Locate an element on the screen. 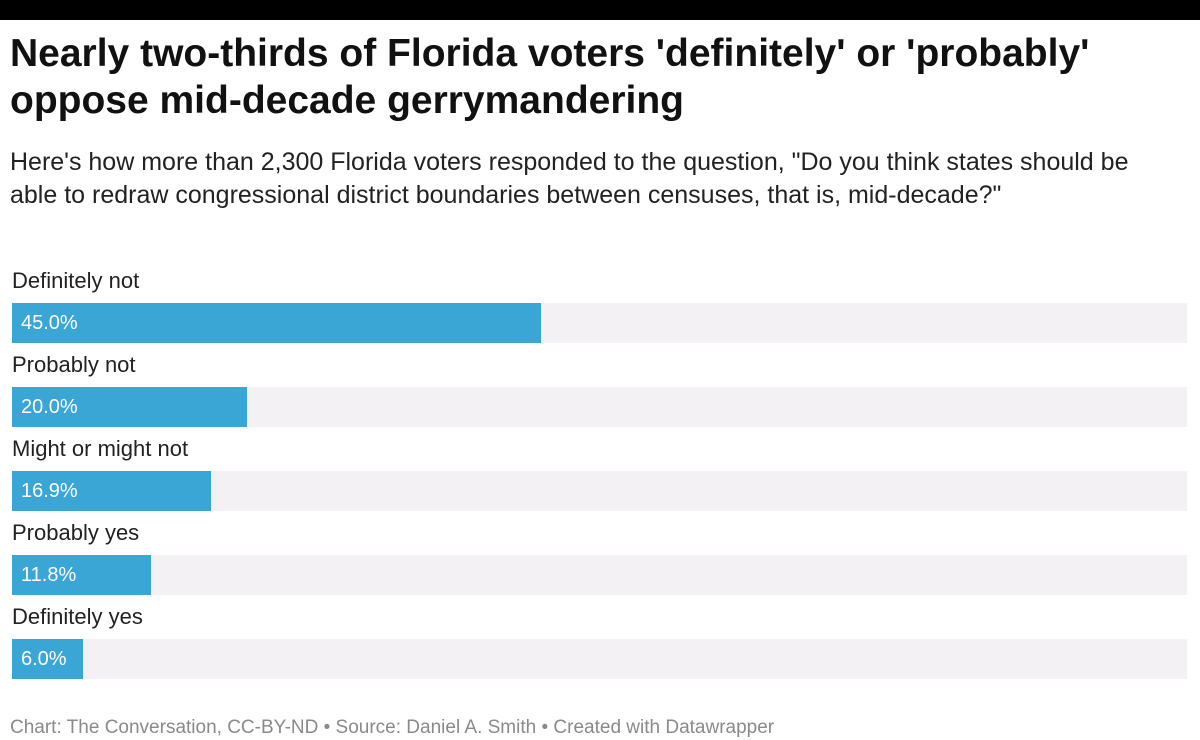 The image size is (1200, 740). bar-value-label: 11.8% is located at coordinates (49, 575).